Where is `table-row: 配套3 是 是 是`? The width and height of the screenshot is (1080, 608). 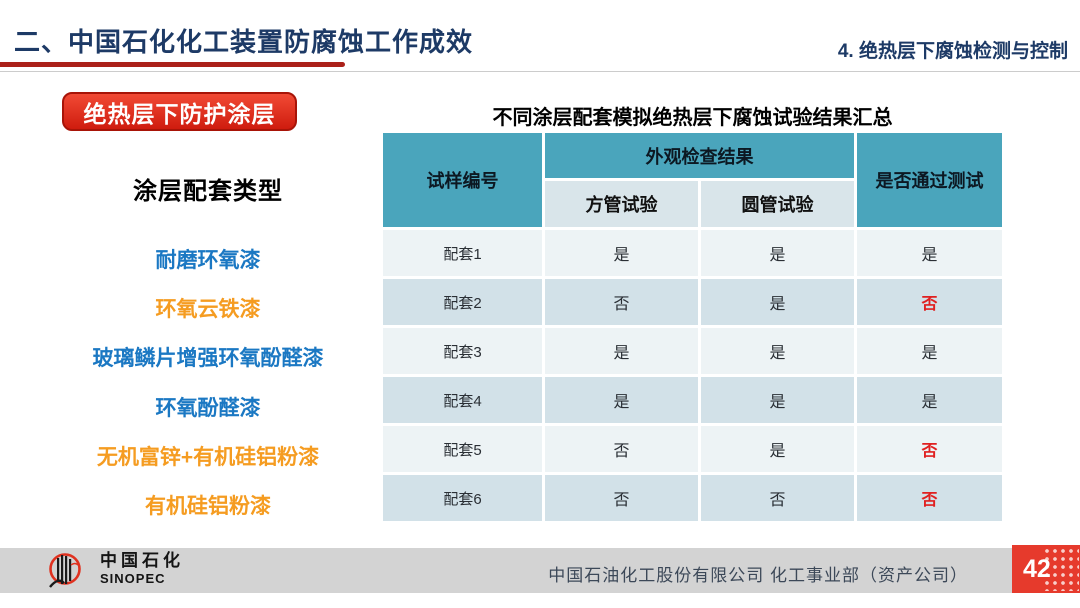
table-row: 配套3 是 是 是 is located at coordinates (692, 351).